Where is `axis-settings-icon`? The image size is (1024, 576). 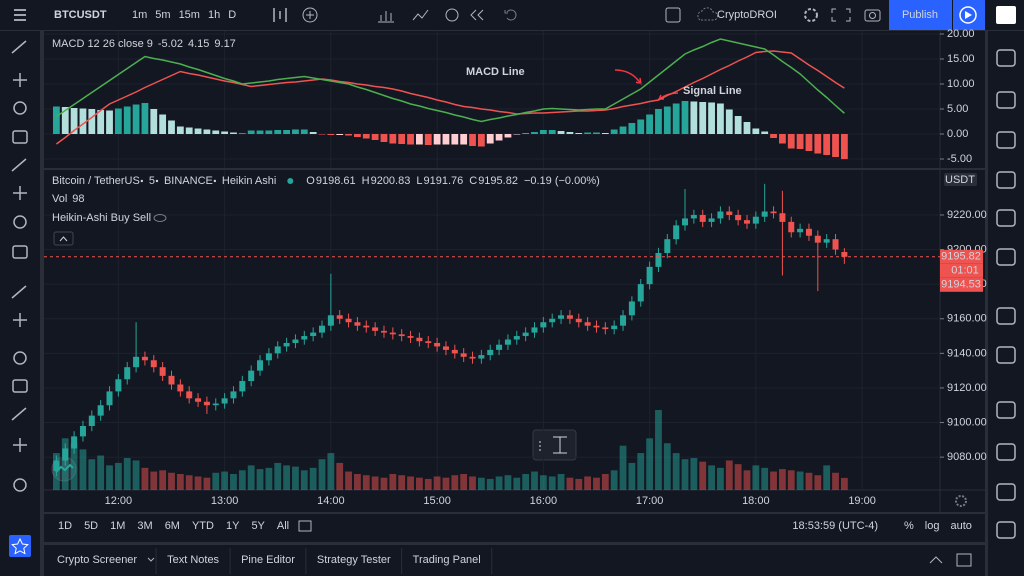 axis-settings-icon is located at coordinates (961, 501).